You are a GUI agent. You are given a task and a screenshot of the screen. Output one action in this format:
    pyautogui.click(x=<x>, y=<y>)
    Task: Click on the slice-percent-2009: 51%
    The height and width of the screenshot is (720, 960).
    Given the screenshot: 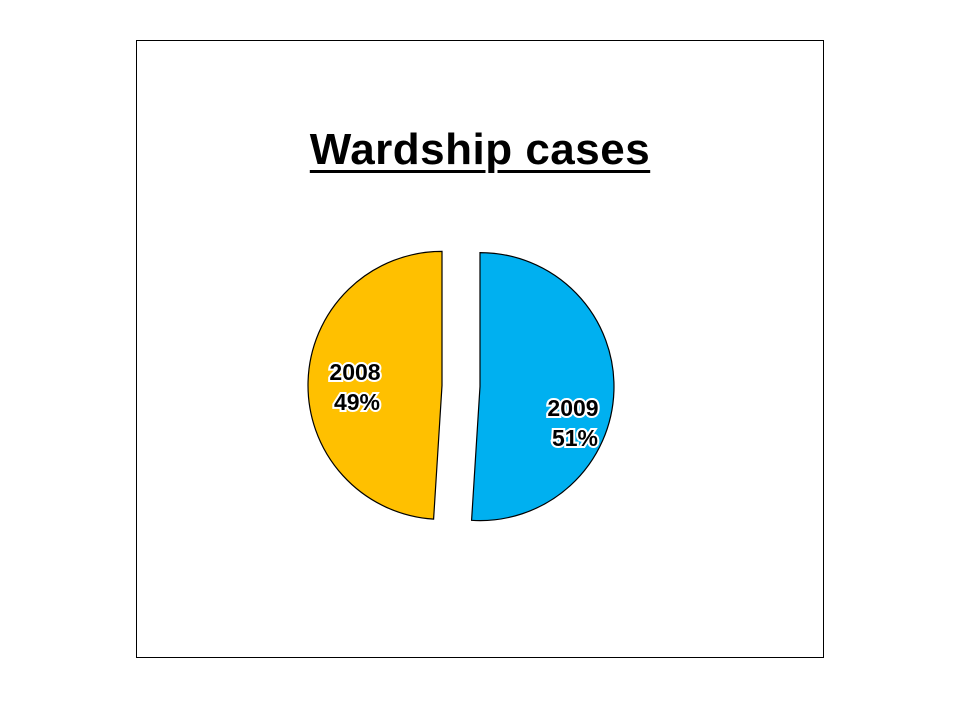 What is the action you would take?
    pyautogui.click(x=575, y=438)
    